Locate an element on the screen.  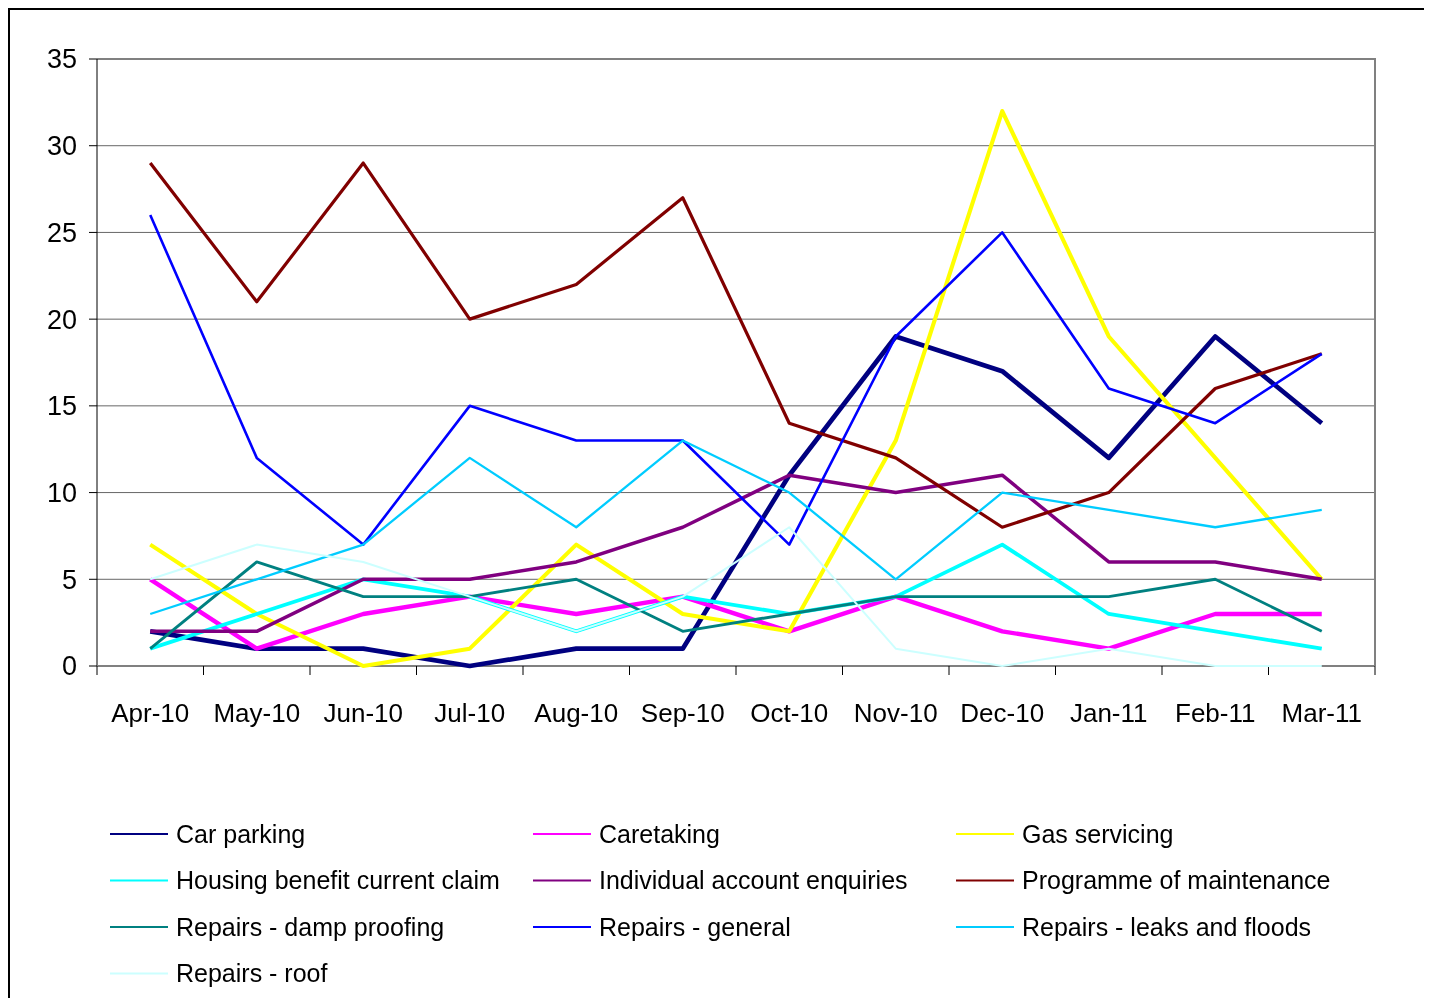
legend-label: Housing benefit current claim is located at coordinates (338, 880).